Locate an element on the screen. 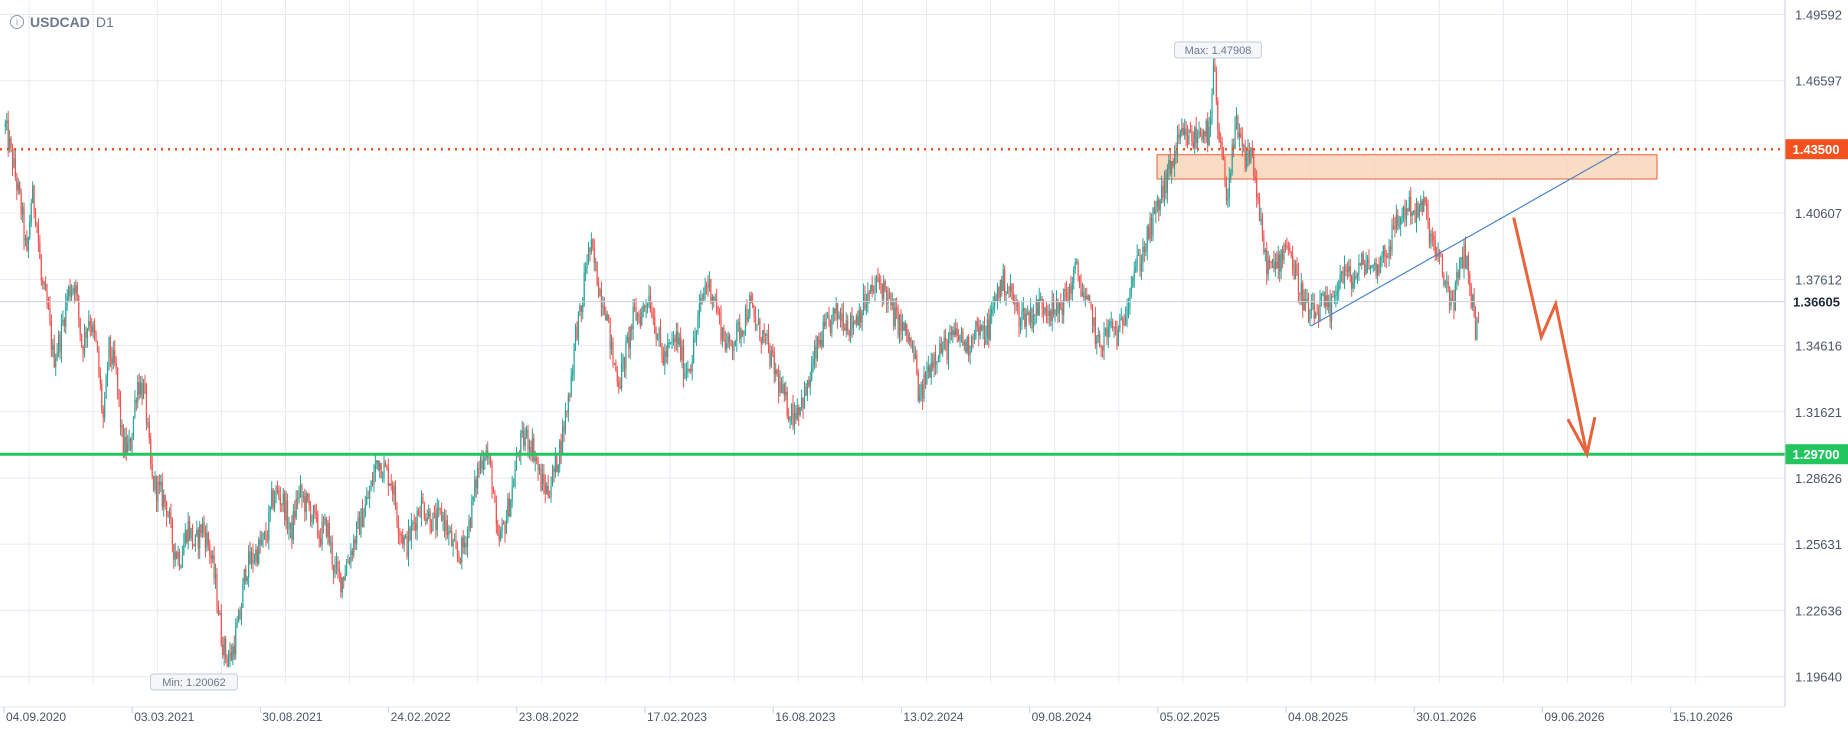 This screenshot has width=1848, height=729. x-tick-label: 04.08.2025 is located at coordinates (1318, 717).